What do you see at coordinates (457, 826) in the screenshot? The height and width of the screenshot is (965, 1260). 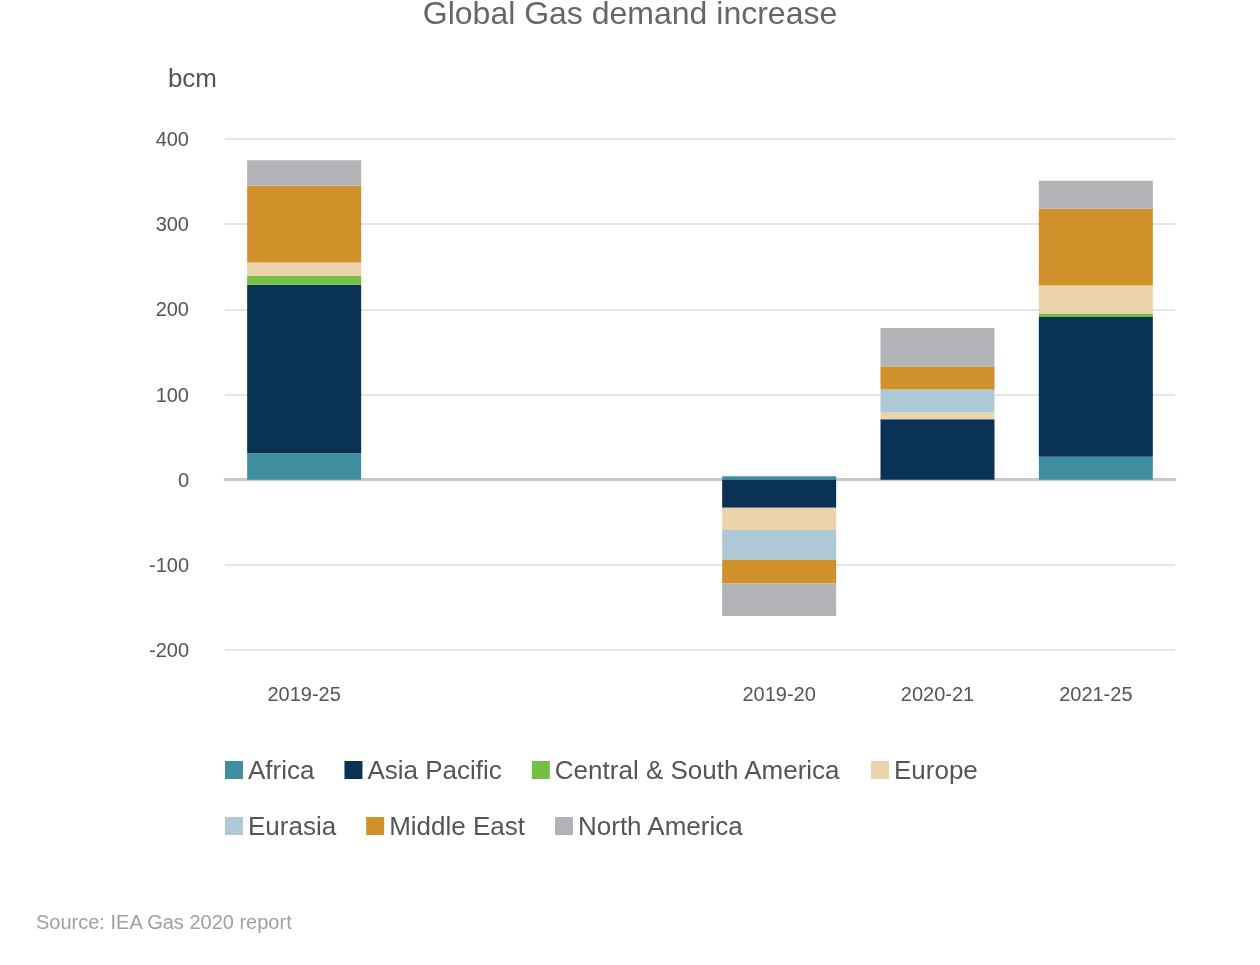 I see `legend-label: Middle East` at bounding box center [457, 826].